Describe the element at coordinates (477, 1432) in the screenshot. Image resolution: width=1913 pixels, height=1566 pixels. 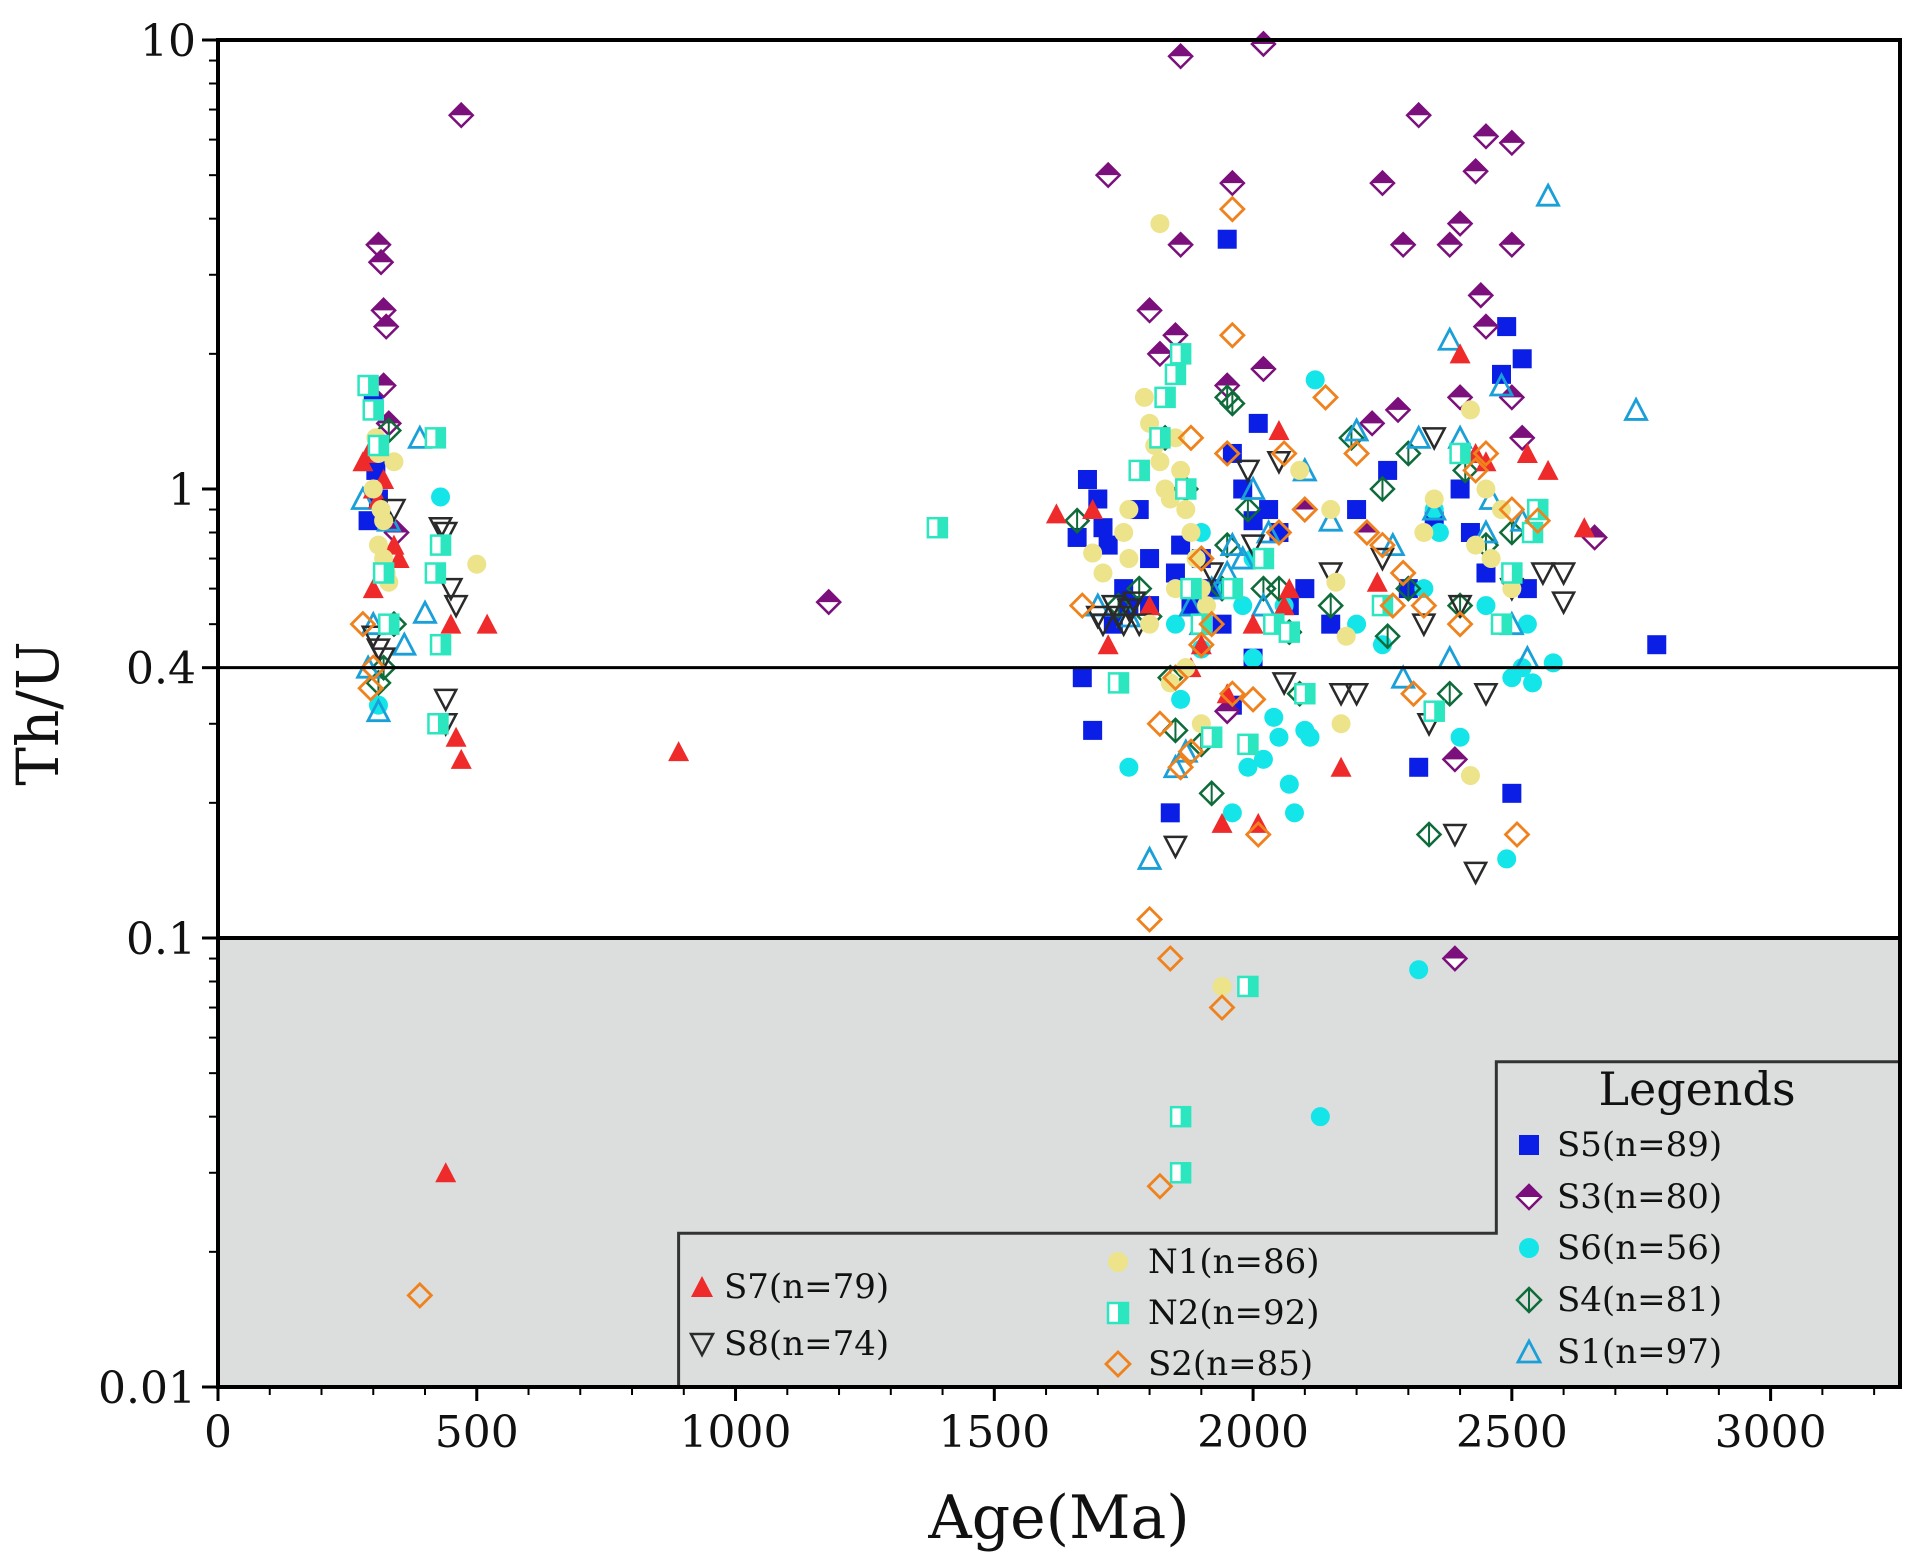
I see `x-tick-label: 500` at that location.